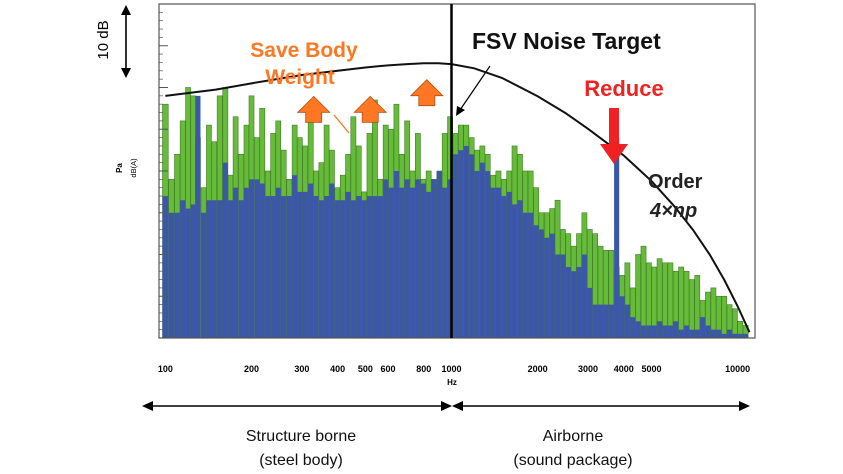 This screenshot has height=474, width=843. I want to click on reduce-label: Reduce, so click(623, 88).